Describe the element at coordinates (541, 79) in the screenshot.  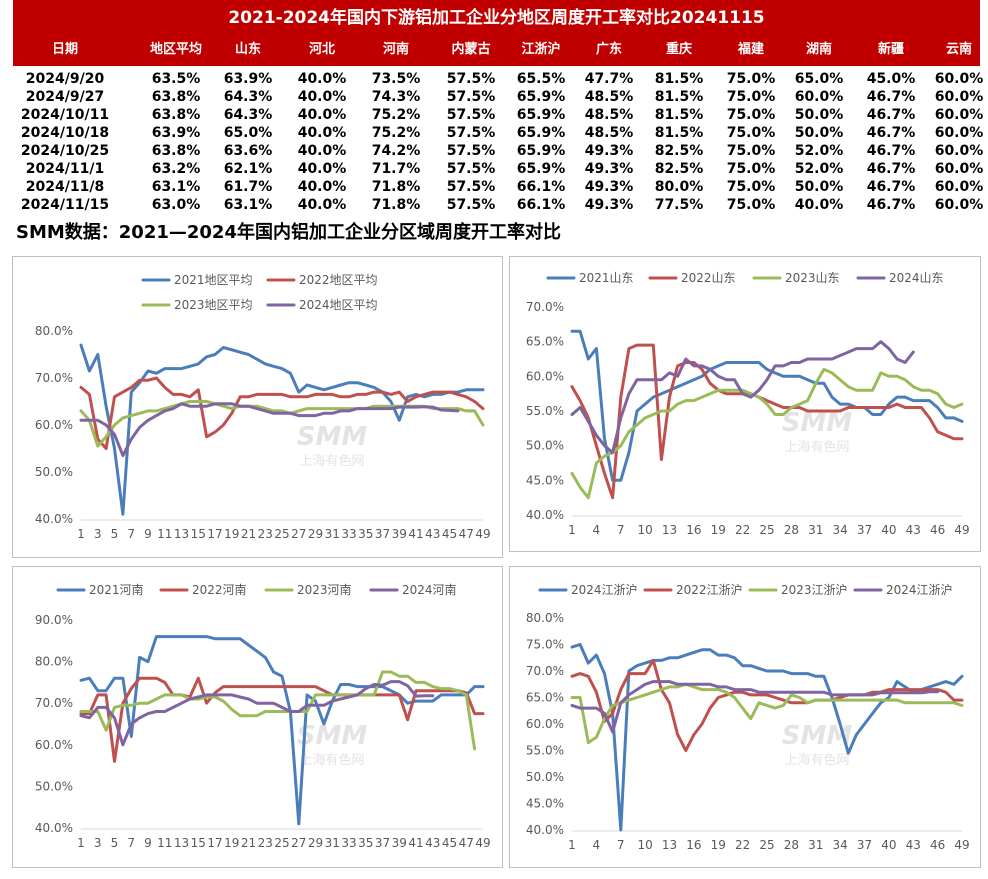
I see `table-cell: 65.5%` at that location.